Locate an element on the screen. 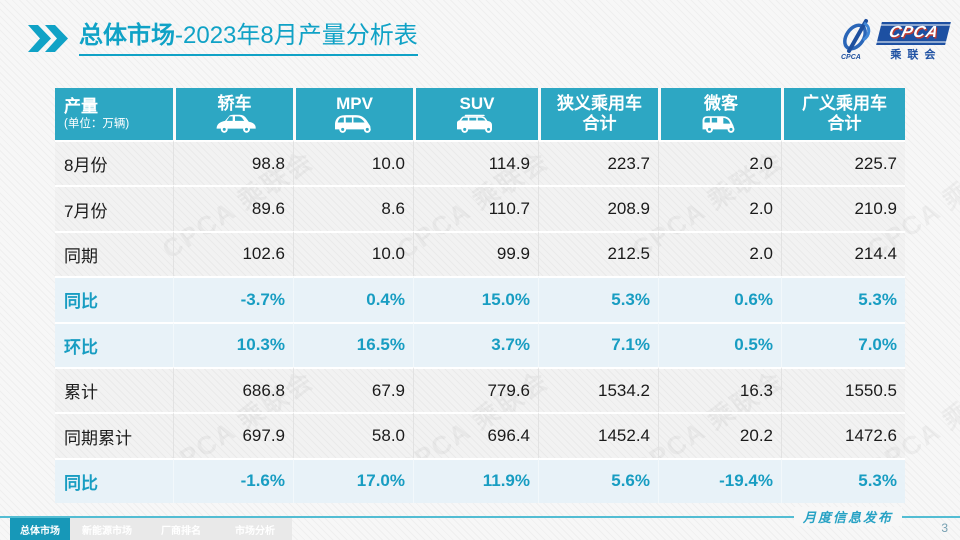 Image resolution: width=960 pixels, height=540 pixels. value-cell: 1534.2 is located at coordinates (598, 389).